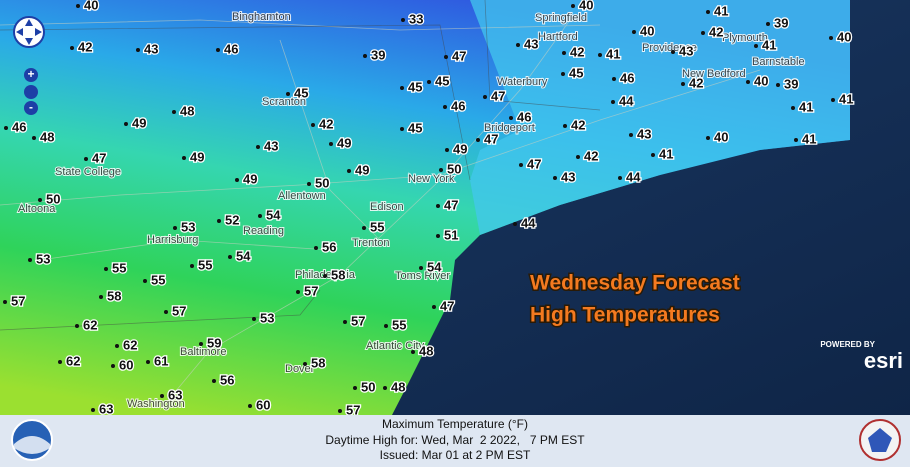  What do you see at coordinates (31, 107) in the screenshot?
I see `zoom-out: -` at bounding box center [31, 107].